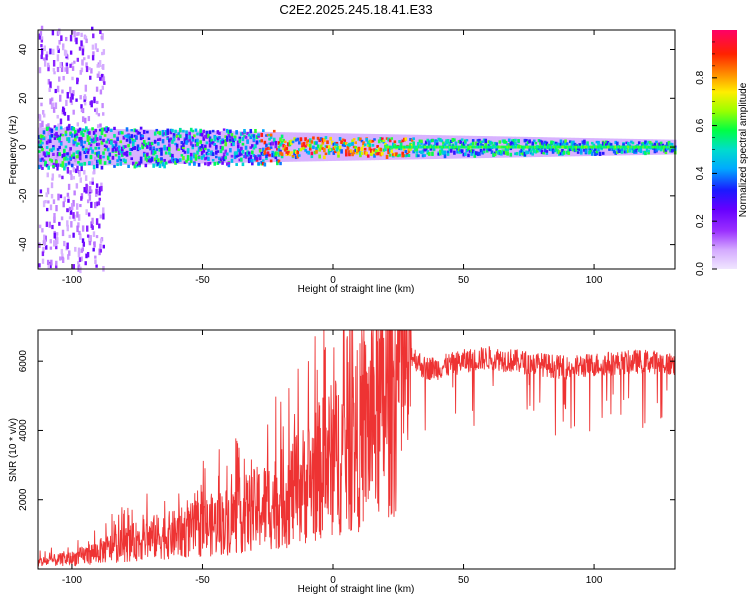 The image size is (750, 600). What do you see at coordinates (700, 173) in the screenshot?
I see `colorbar-tick-label: 0.4` at bounding box center [700, 173].